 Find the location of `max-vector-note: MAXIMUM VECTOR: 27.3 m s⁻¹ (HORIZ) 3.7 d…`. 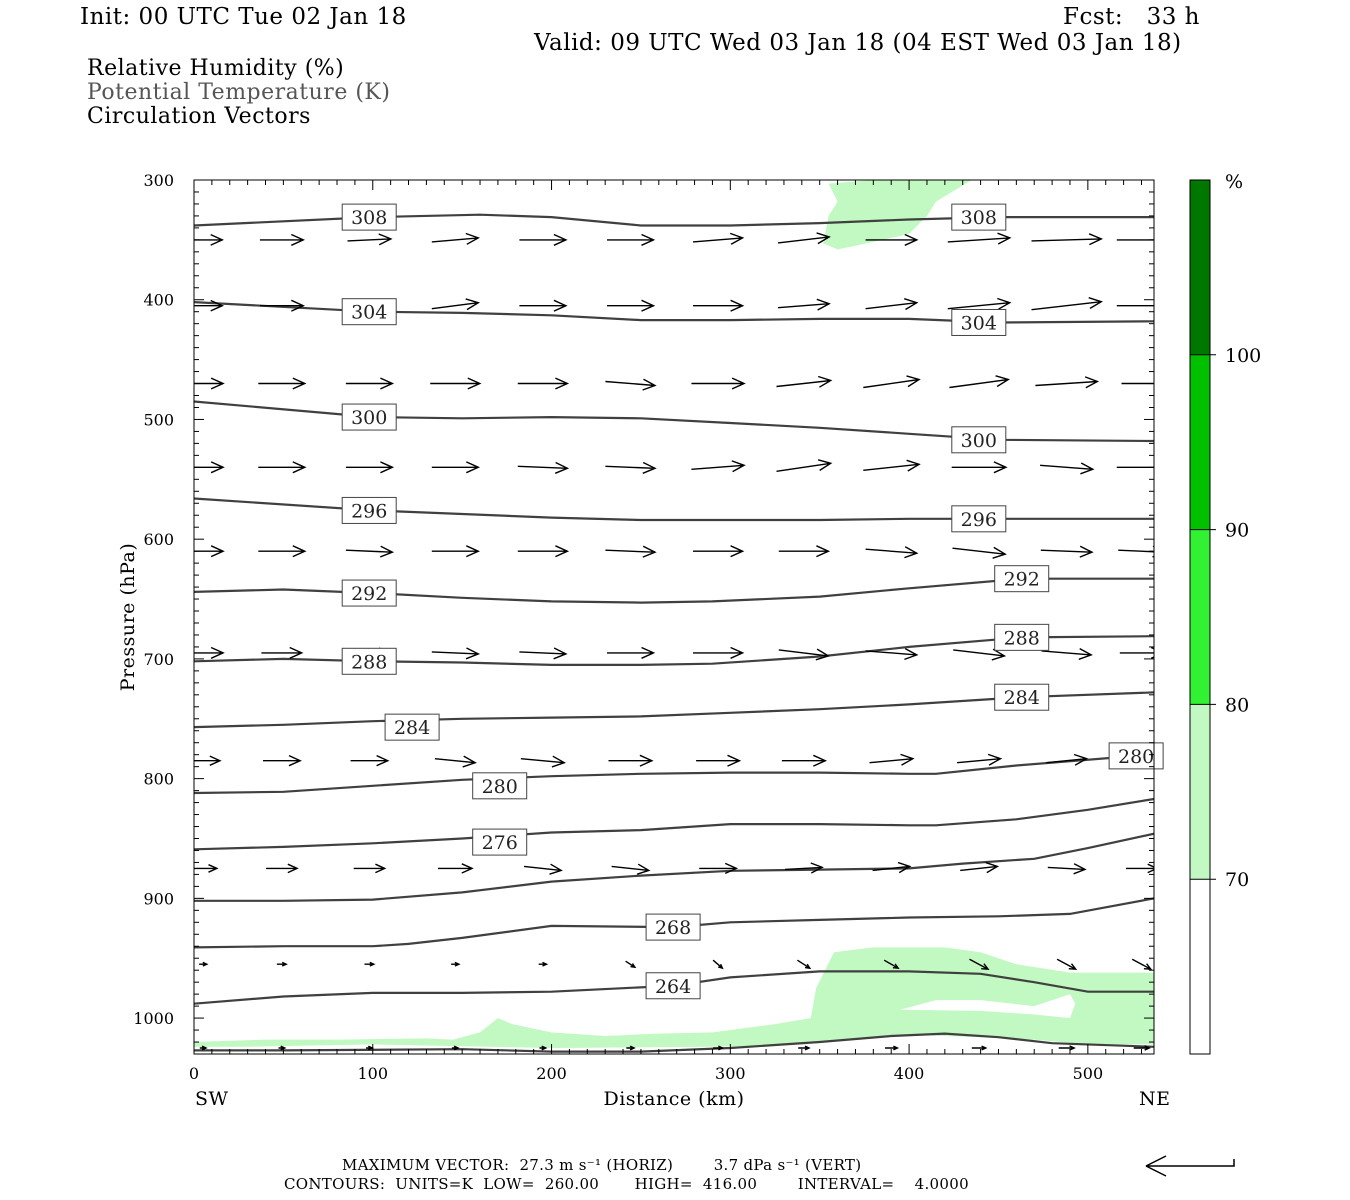

max-vector-note: MAXIMUM VECTOR: 27.3 m s⁻¹ (HORIZ) 3.7 d… is located at coordinates (602, 1165).